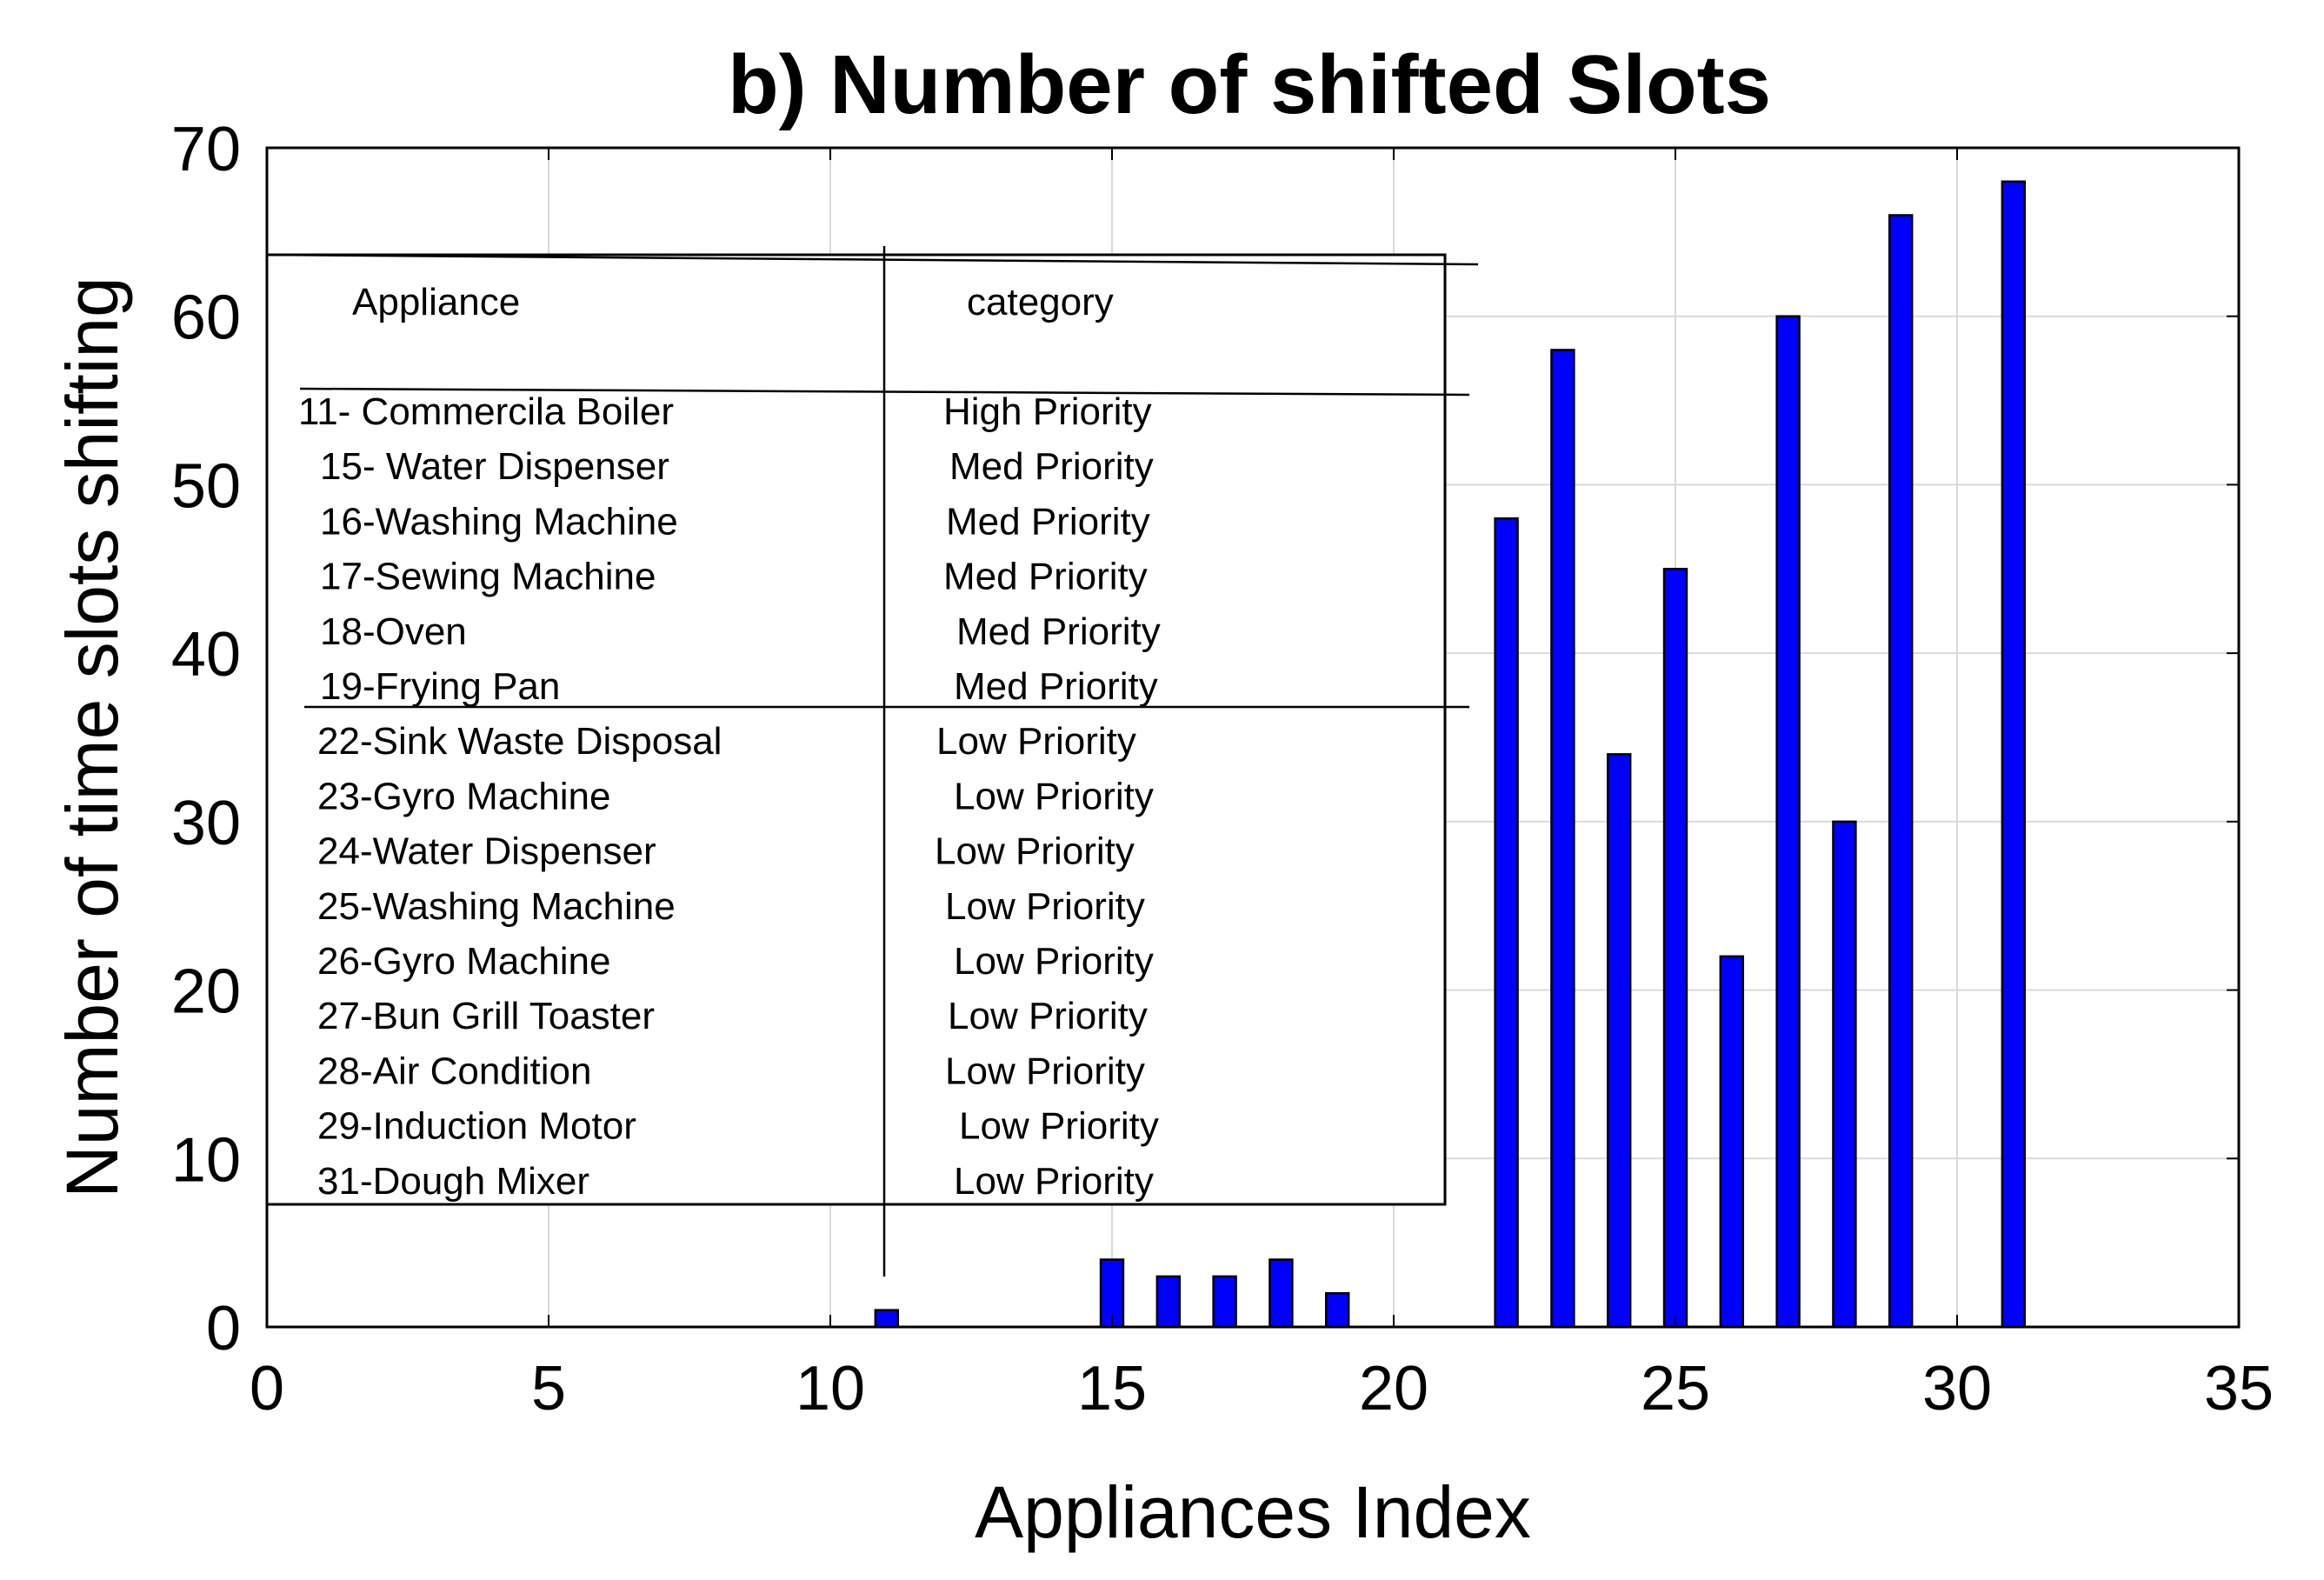 The width and height of the screenshot is (2324, 1580). What do you see at coordinates (519, 741) in the screenshot?
I see `table-cell-appliance: 22-Sink Waste Disposal` at bounding box center [519, 741].